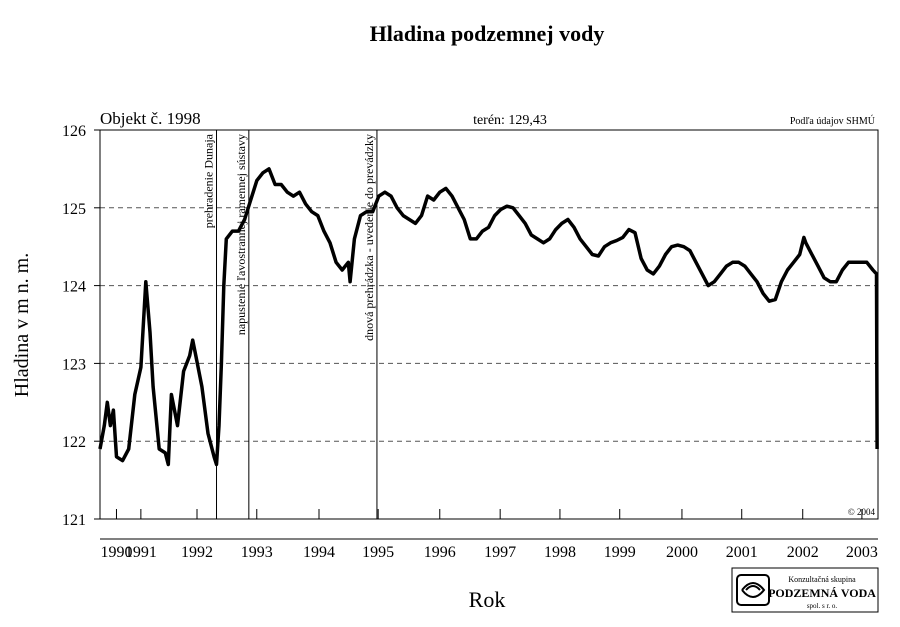 This screenshot has height=627, width=900. Describe the element at coordinates (682, 552) in the screenshot. I see `x-tick-label: 2000` at that location.